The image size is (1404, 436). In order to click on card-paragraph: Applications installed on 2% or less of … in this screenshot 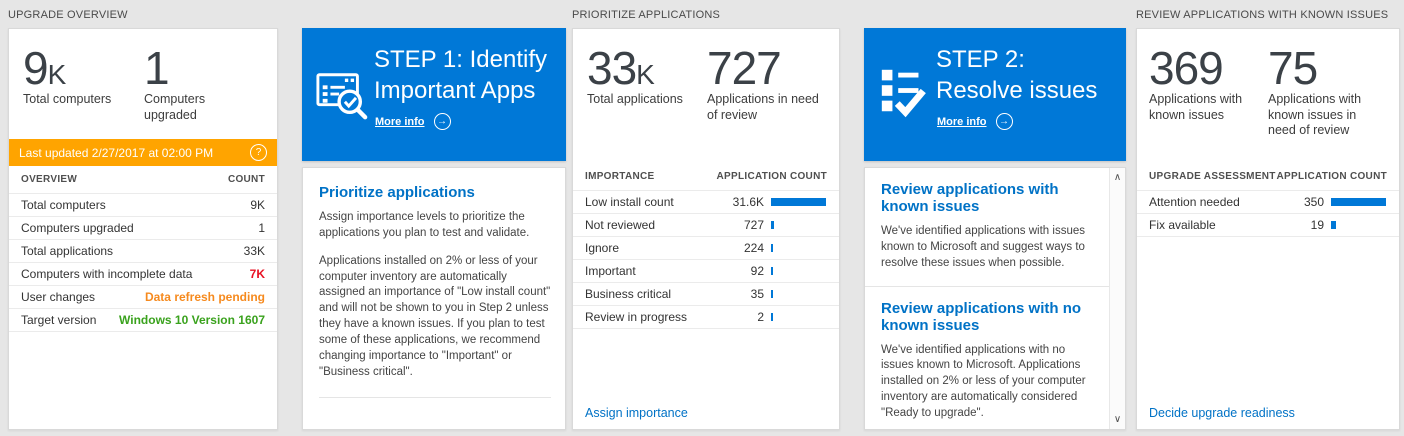, I will do `click(435, 316)`.